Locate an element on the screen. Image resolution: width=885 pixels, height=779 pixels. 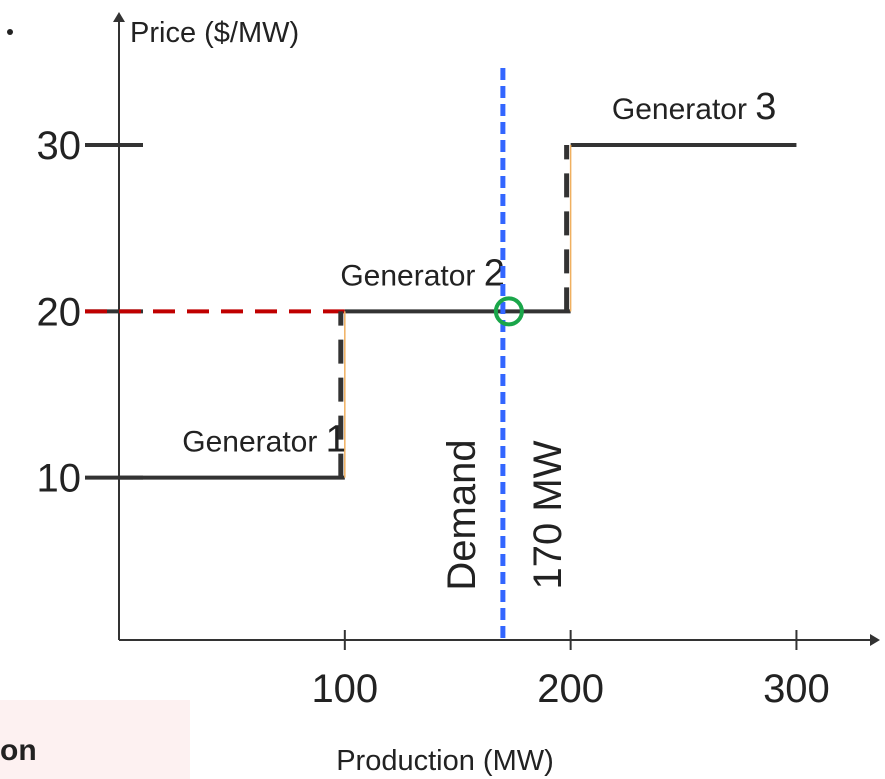
generator-label: Generator 1 is located at coordinates (264, 440).